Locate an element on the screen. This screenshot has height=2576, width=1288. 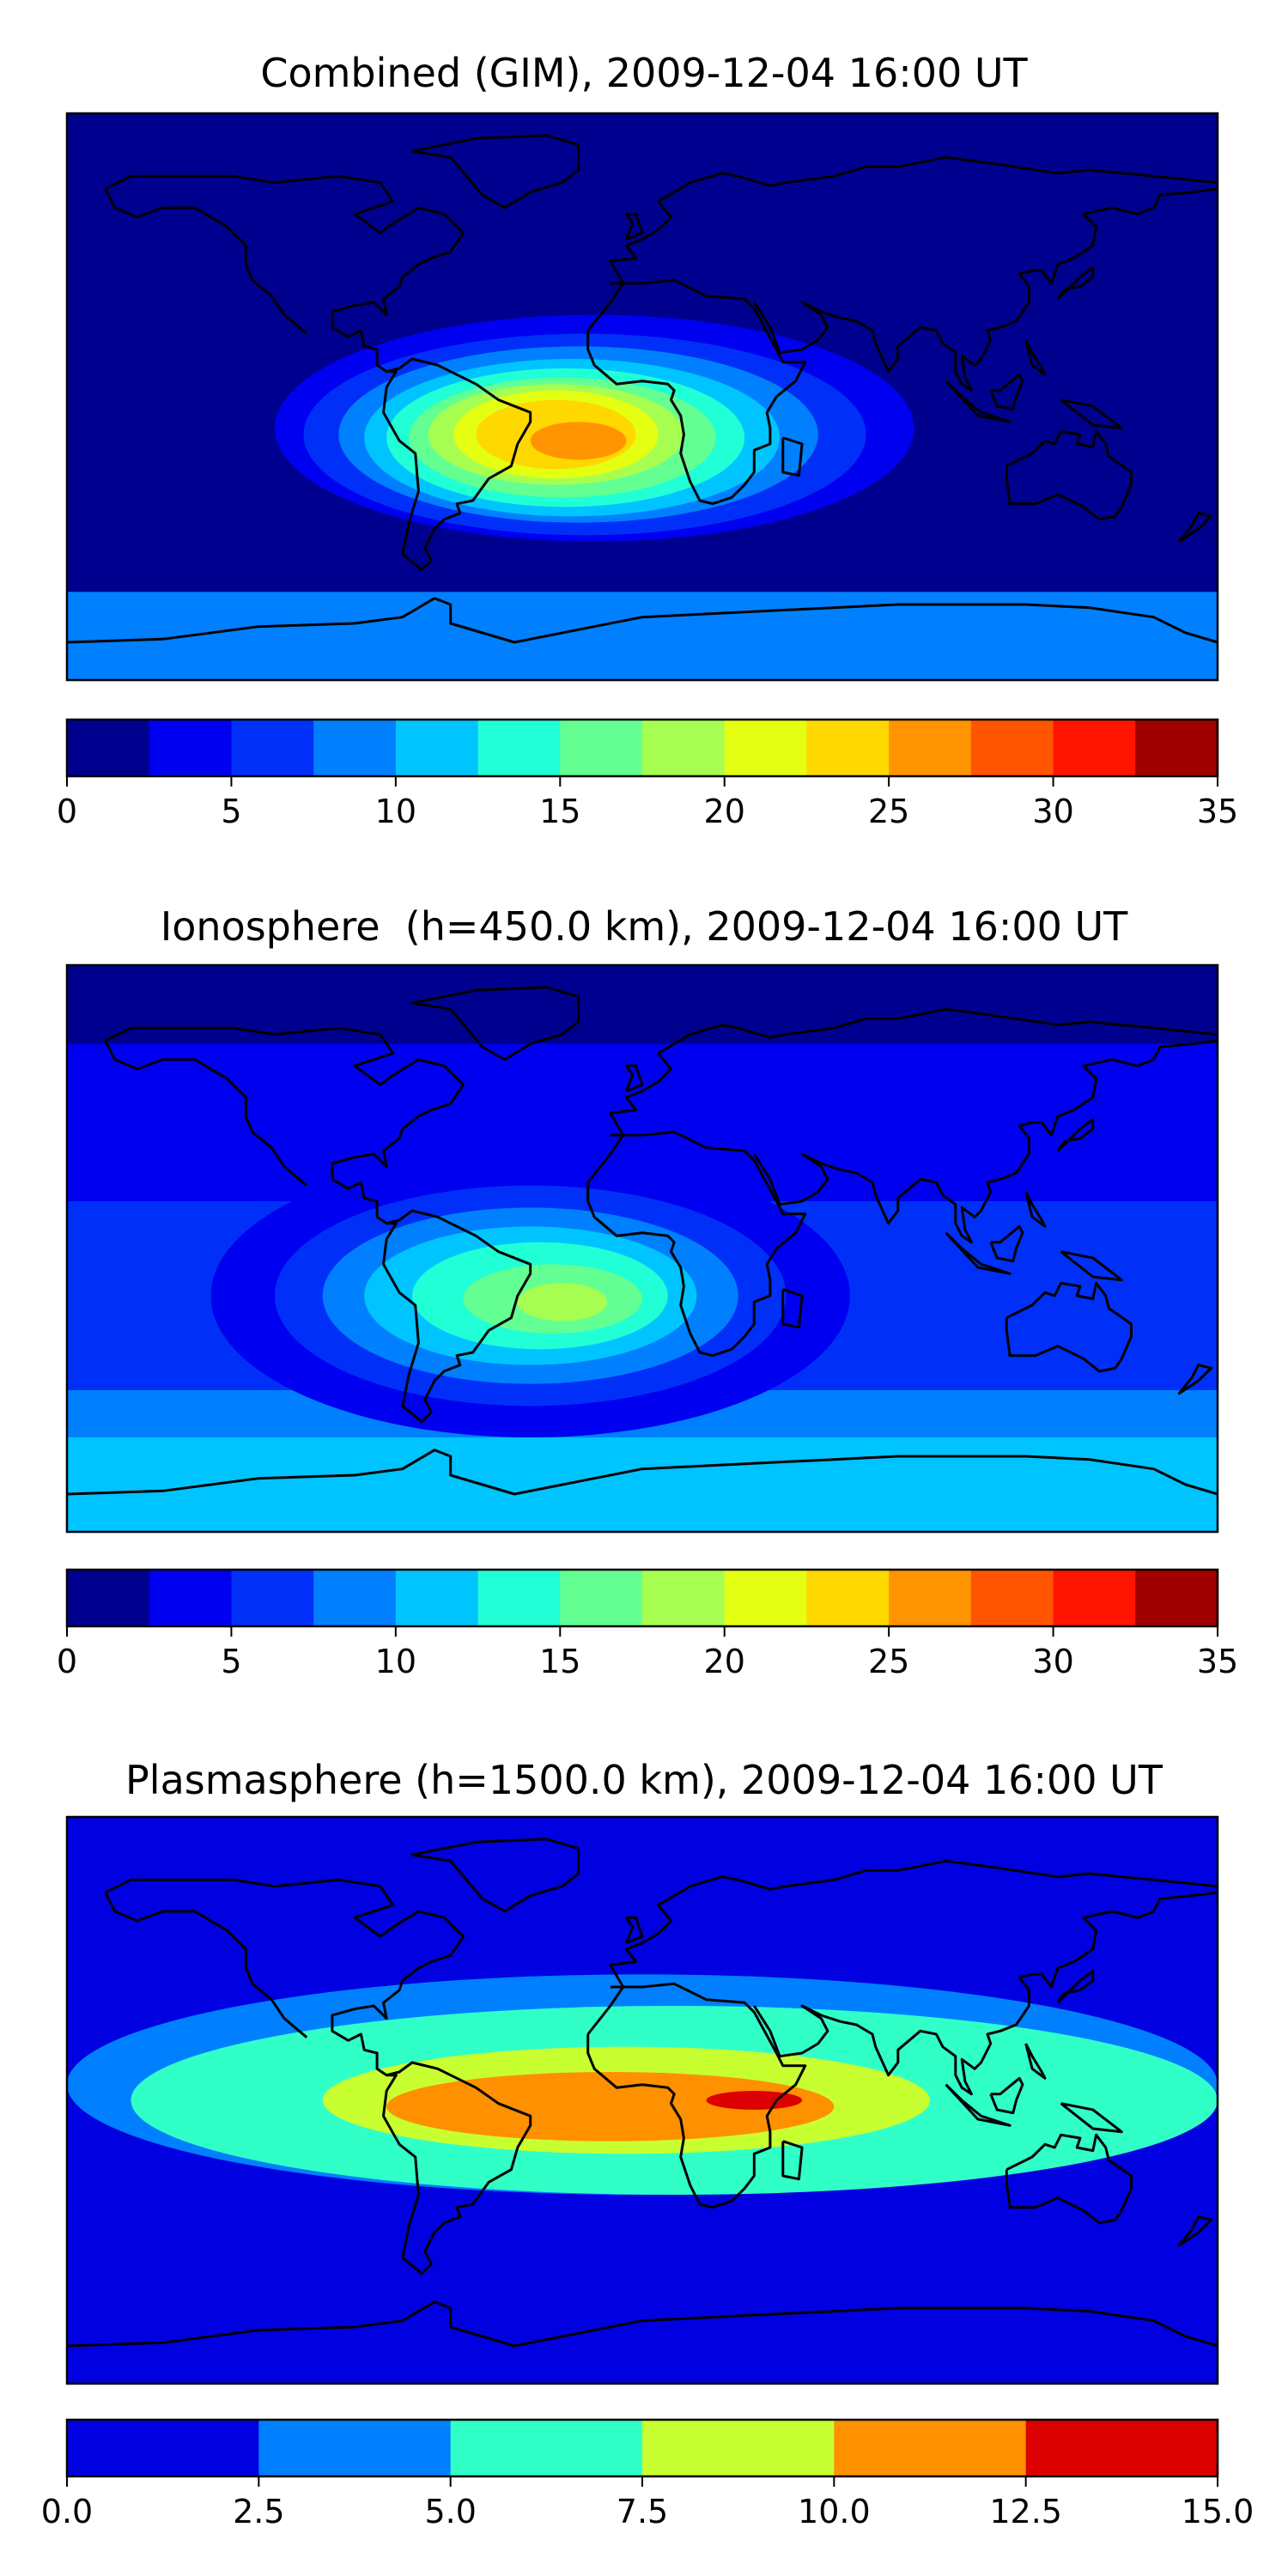
colorbar-tick-label: 10.0 is located at coordinates (834, 2511).